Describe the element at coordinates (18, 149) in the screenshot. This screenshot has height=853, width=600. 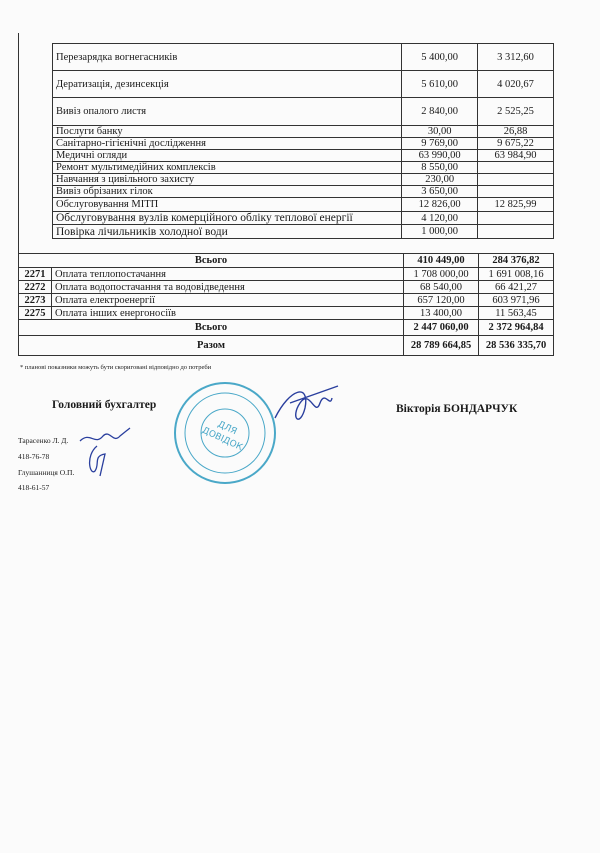
I see `table-border` at that location.